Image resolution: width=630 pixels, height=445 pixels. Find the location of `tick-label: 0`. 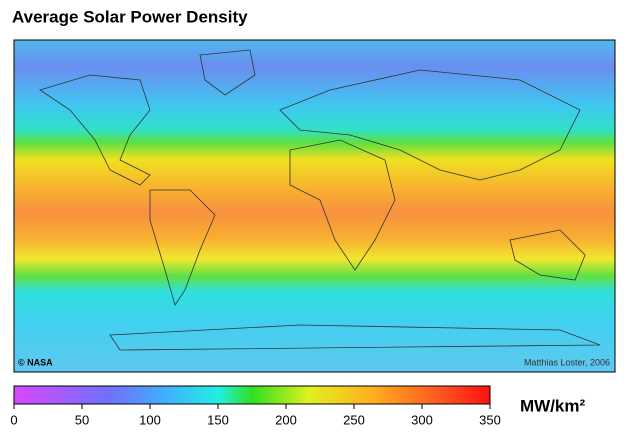

tick-label: 0 is located at coordinates (13, 419).